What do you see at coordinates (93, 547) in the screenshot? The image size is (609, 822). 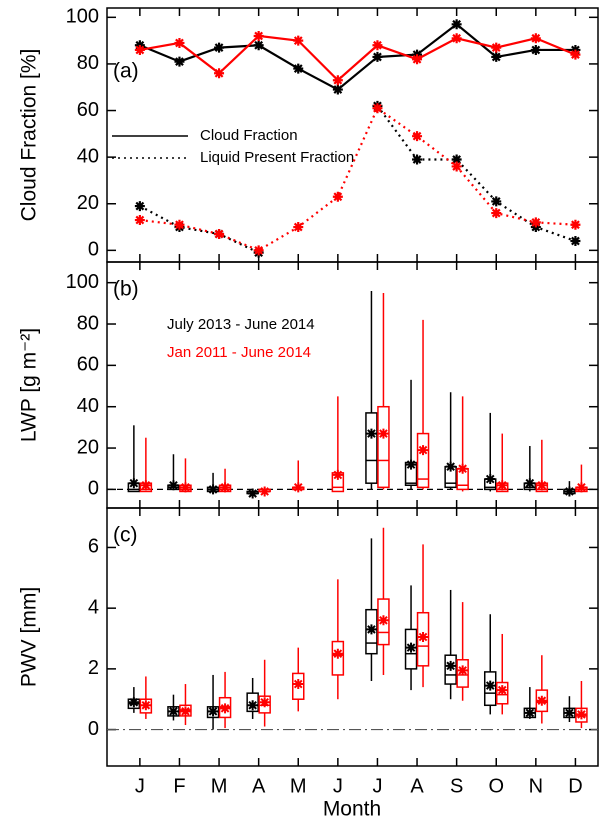 I see `y-tick-label: 6` at bounding box center [93, 547].